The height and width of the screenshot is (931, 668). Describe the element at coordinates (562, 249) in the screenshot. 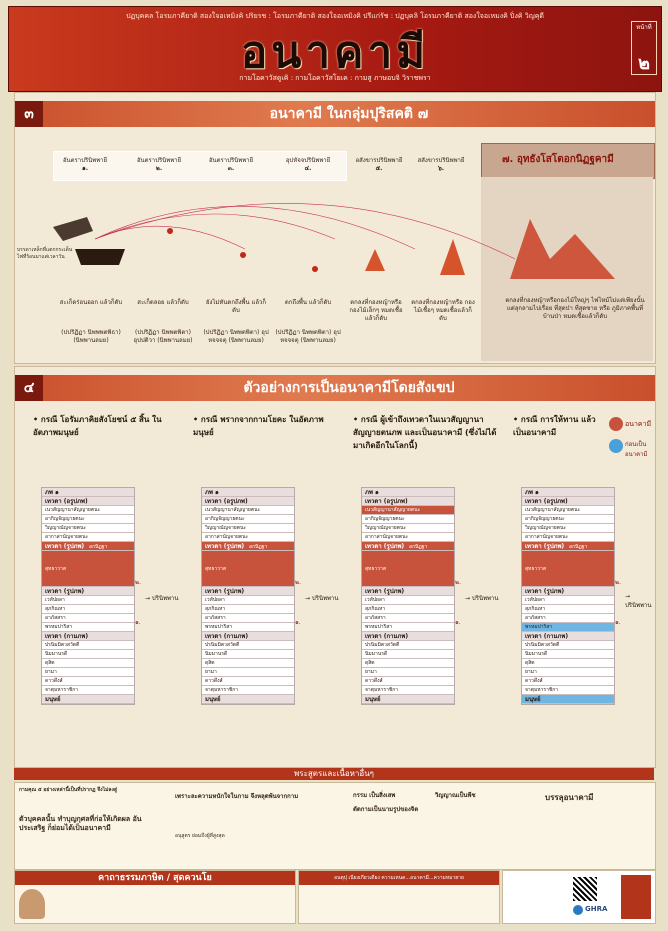

I see `large-fire-icon` at that location.